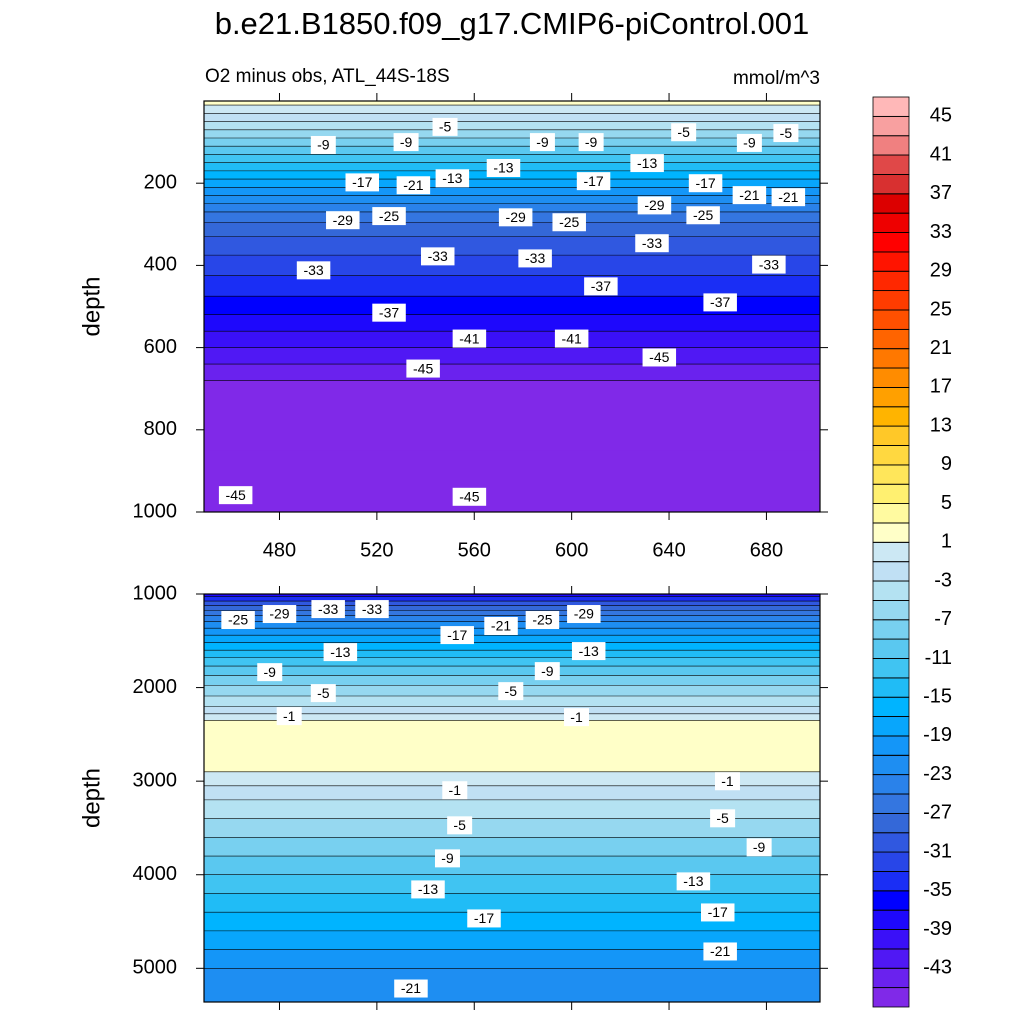 This screenshot has width=1024, height=1024. Describe the element at coordinates (668, 550) in the screenshot. I see `x-tick-label: 640` at that location.